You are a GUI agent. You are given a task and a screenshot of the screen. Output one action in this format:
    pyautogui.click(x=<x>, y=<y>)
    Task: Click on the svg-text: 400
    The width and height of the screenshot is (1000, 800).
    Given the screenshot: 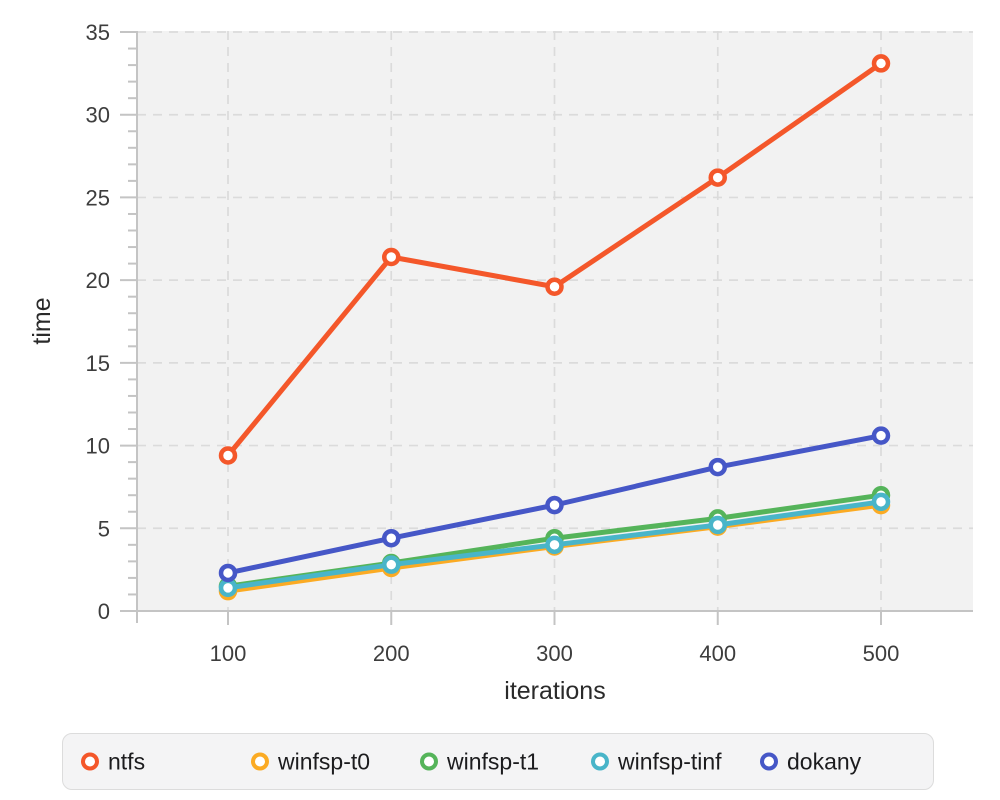 What is the action you would take?
    pyautogui.click(x=717, y=653)
    